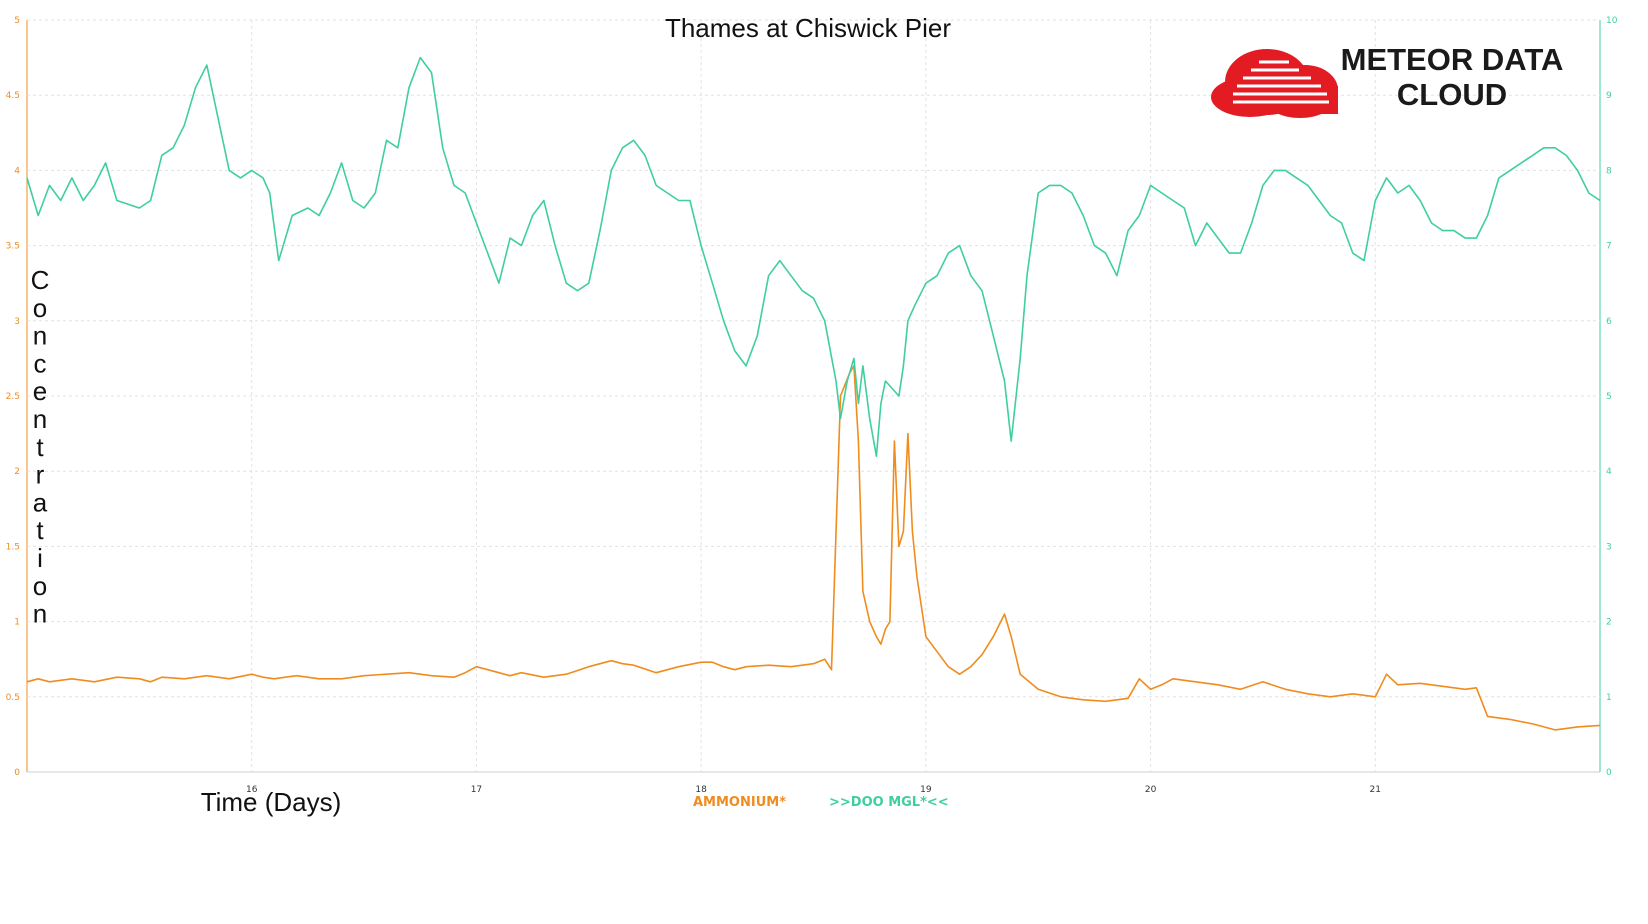 This screenshot has width=1648, height=924. I want to click on y-left-tick-label: 0.5, so click(13, 698).